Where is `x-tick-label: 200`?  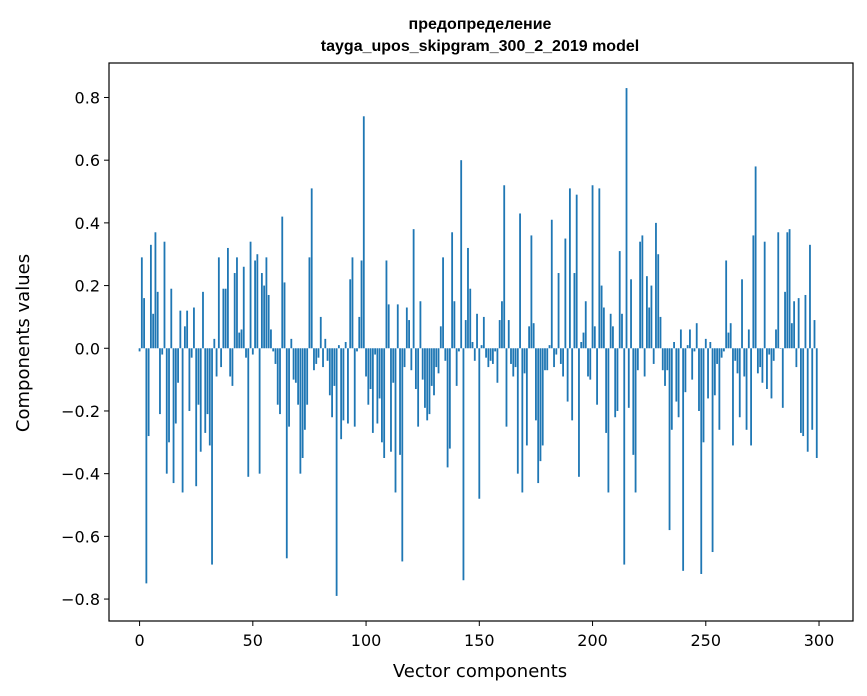
x-tick-label: 200 is located at coordinates (592, 640).